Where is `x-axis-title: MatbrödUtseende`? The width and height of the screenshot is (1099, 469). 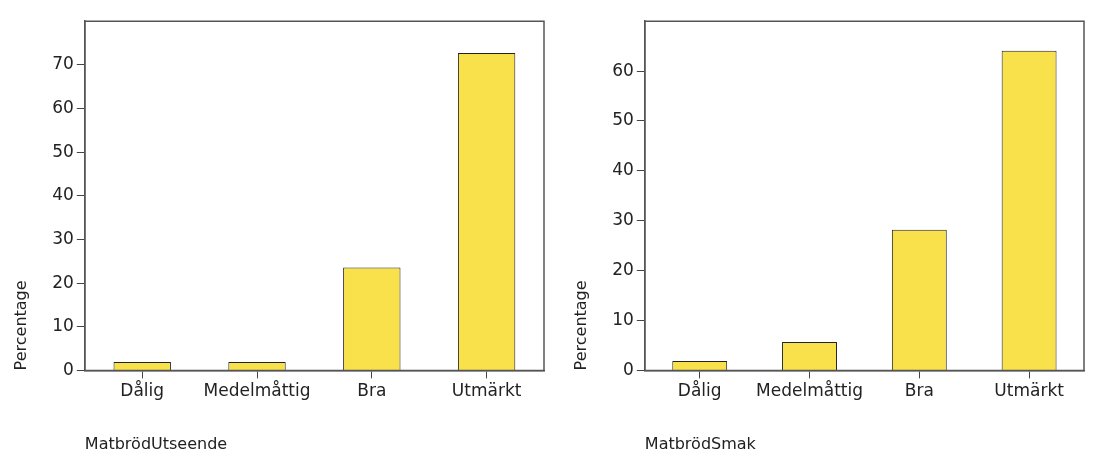
x-axis-title: MatbrödUtseende is located at coordinates (156, 443).